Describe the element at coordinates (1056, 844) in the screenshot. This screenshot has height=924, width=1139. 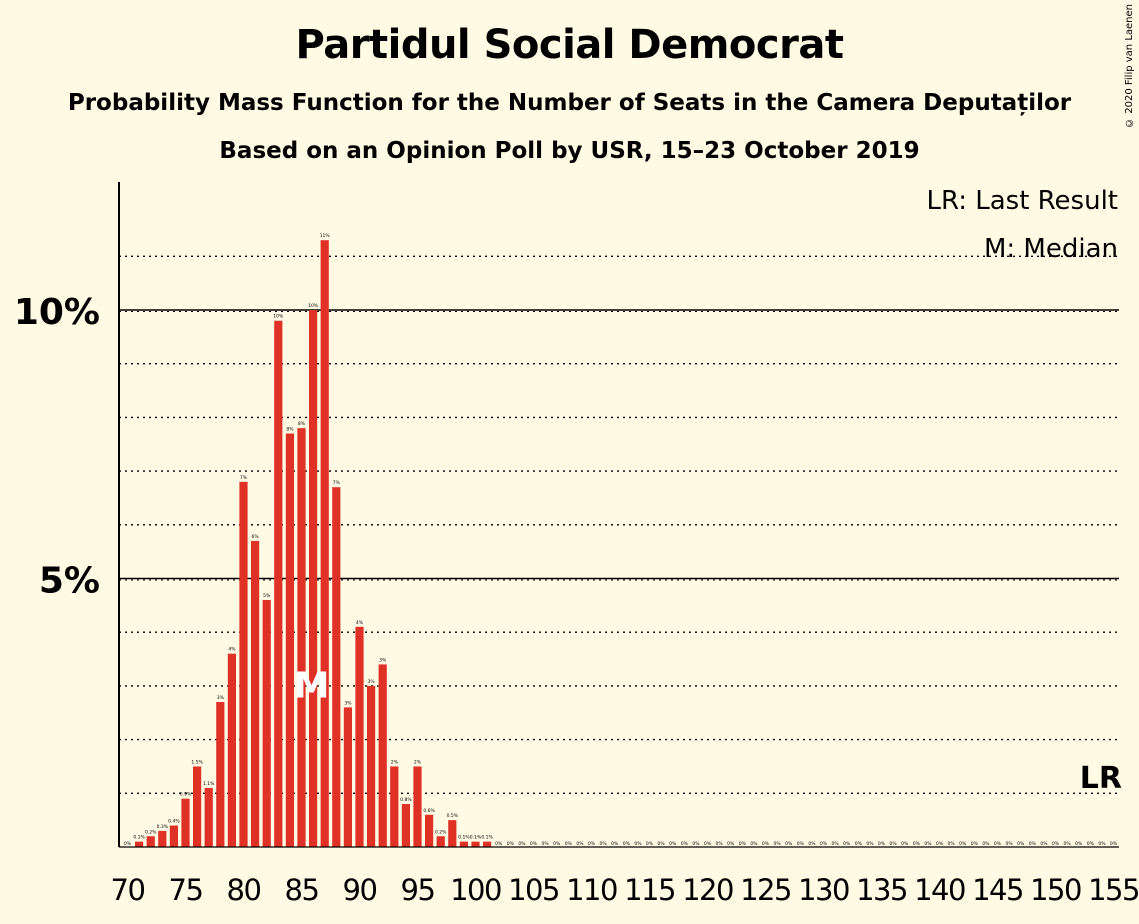
I see `data-label-seats-150: 0%` at that location.